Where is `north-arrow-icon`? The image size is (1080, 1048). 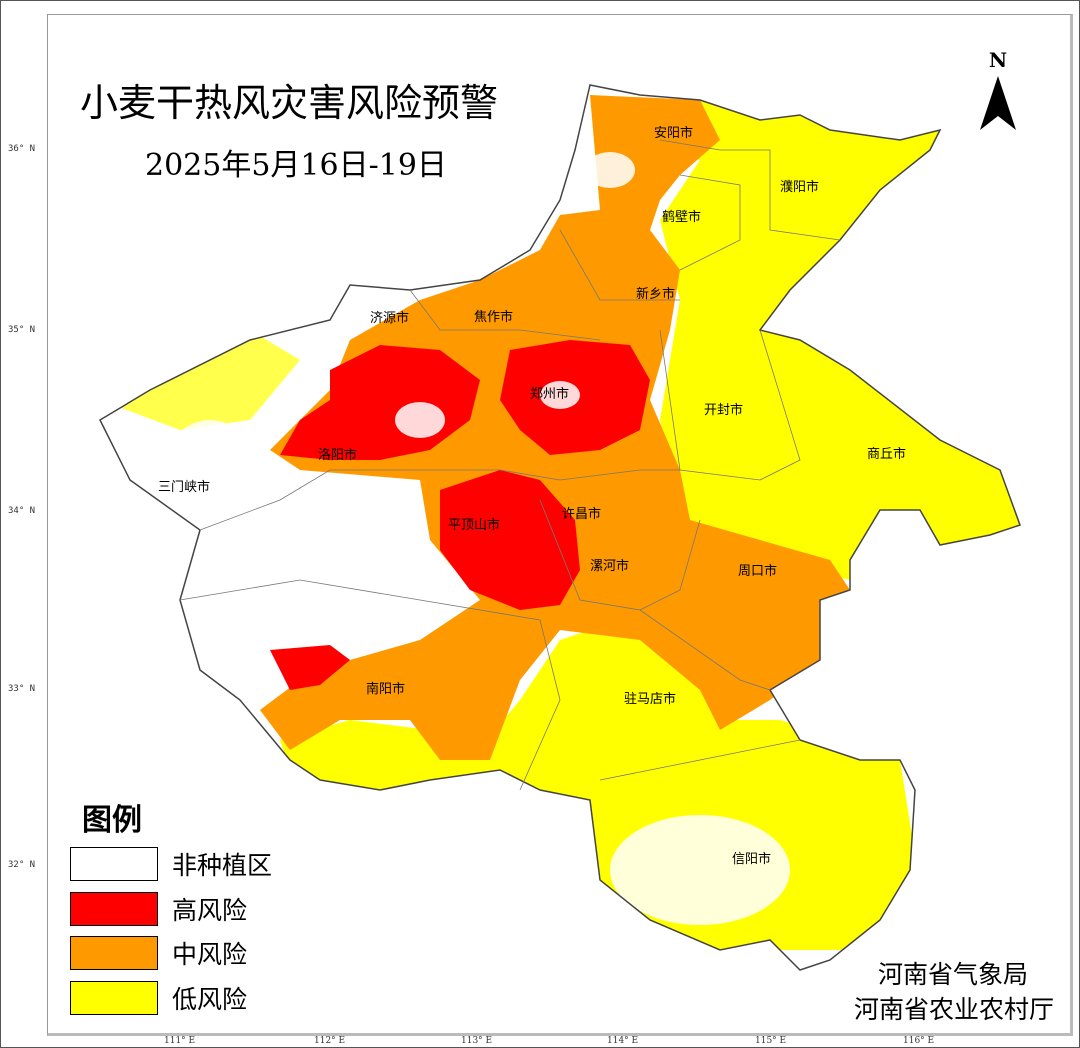
north-arrow-icon is located at coordinates (998, 103).